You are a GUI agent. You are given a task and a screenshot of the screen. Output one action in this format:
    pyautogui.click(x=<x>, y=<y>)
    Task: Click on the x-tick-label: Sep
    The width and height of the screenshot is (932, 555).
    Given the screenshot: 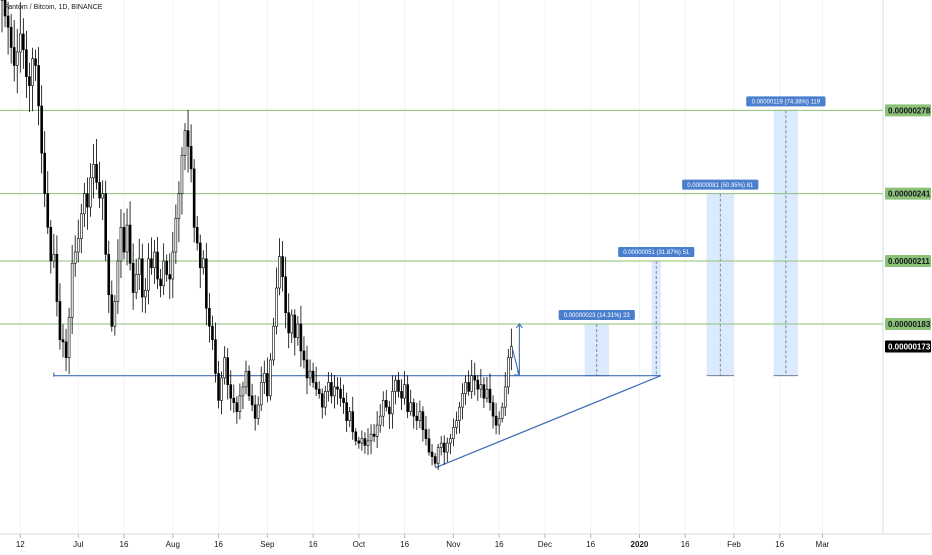 What is the action you would take?
    pyautogui.click(x=267, y=544)
    